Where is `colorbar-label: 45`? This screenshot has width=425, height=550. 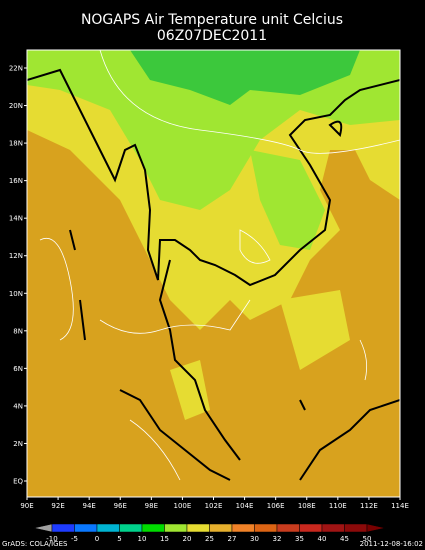
colorbar-label: 45 is located at coordinates (344, 539).